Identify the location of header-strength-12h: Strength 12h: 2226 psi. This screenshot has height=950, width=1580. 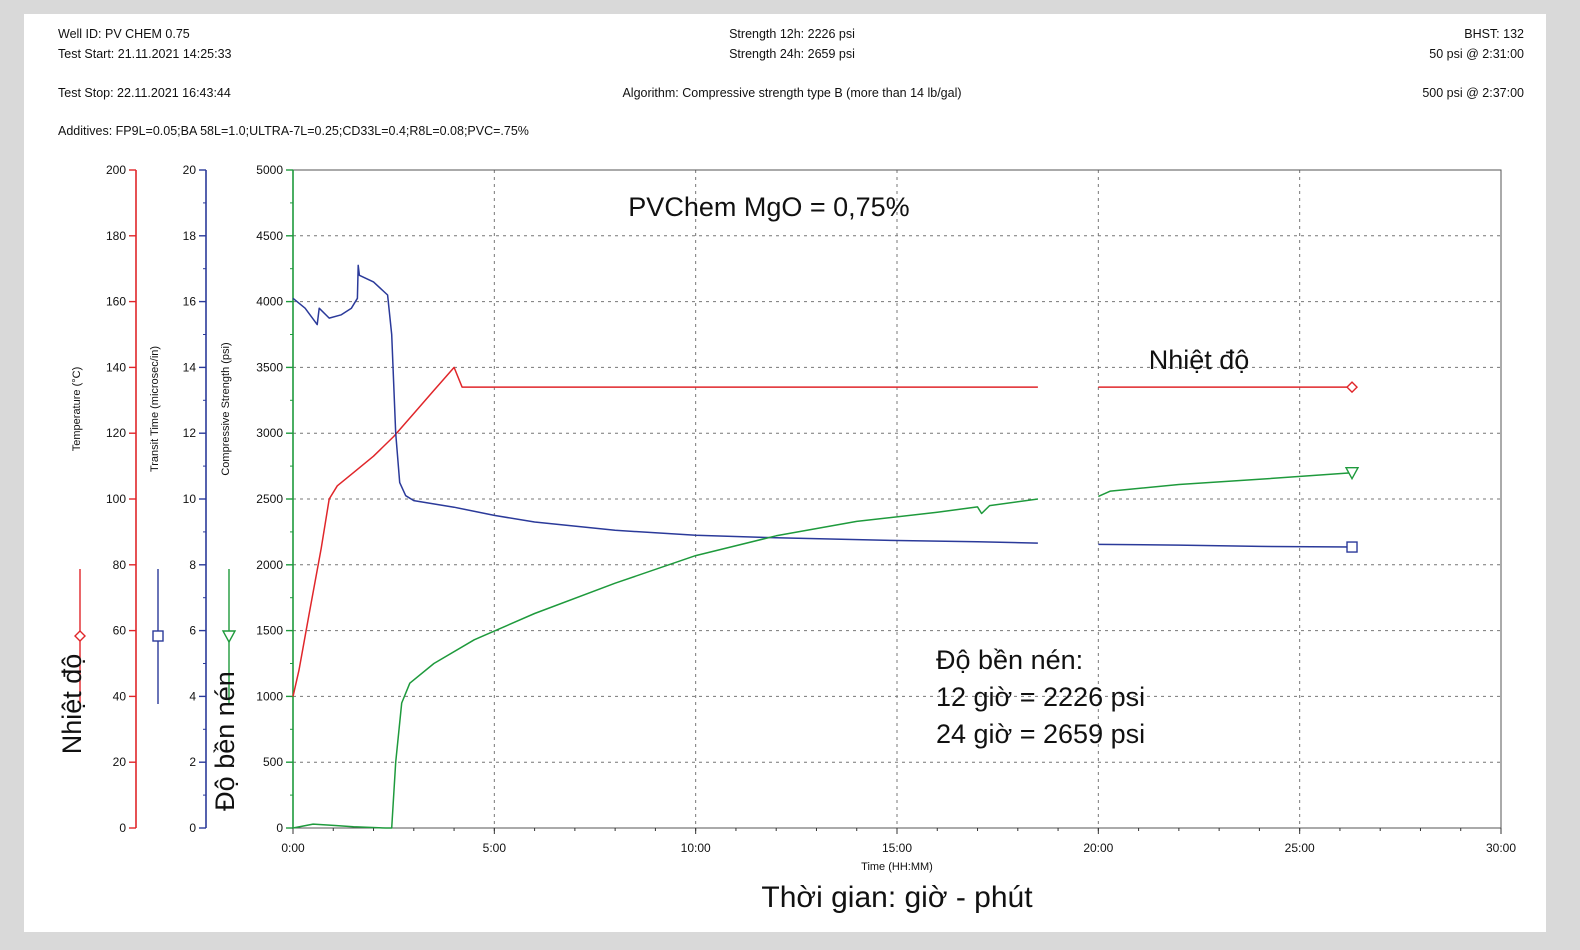
(792, 34).